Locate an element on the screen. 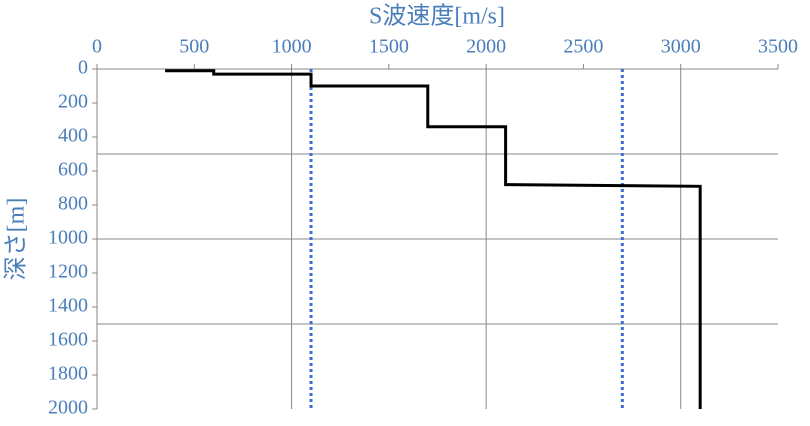  x-tick-label: 2000 is located at coordinates (486, 47).